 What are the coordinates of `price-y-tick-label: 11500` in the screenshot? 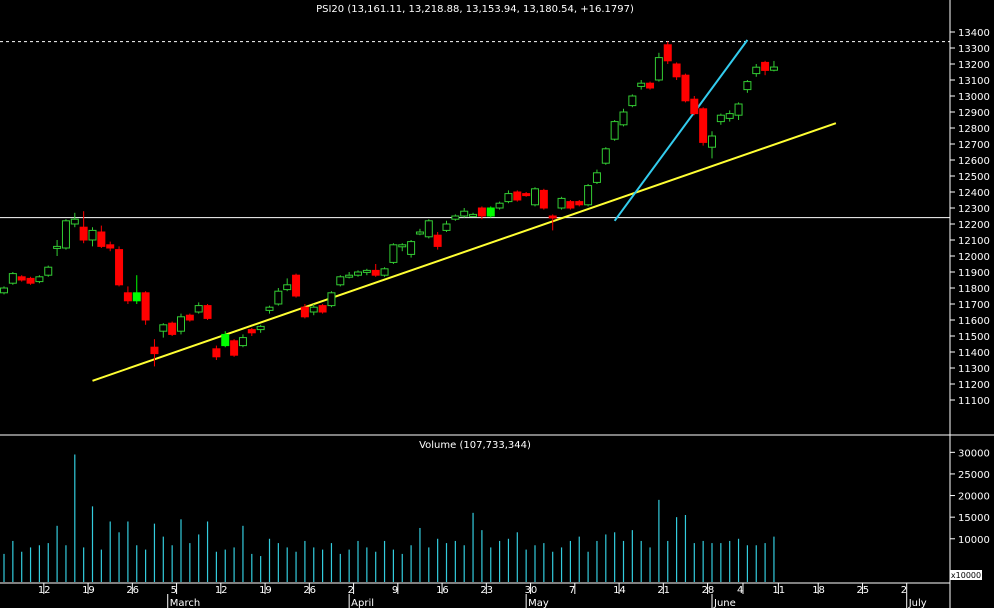 It's located at (974, 337).